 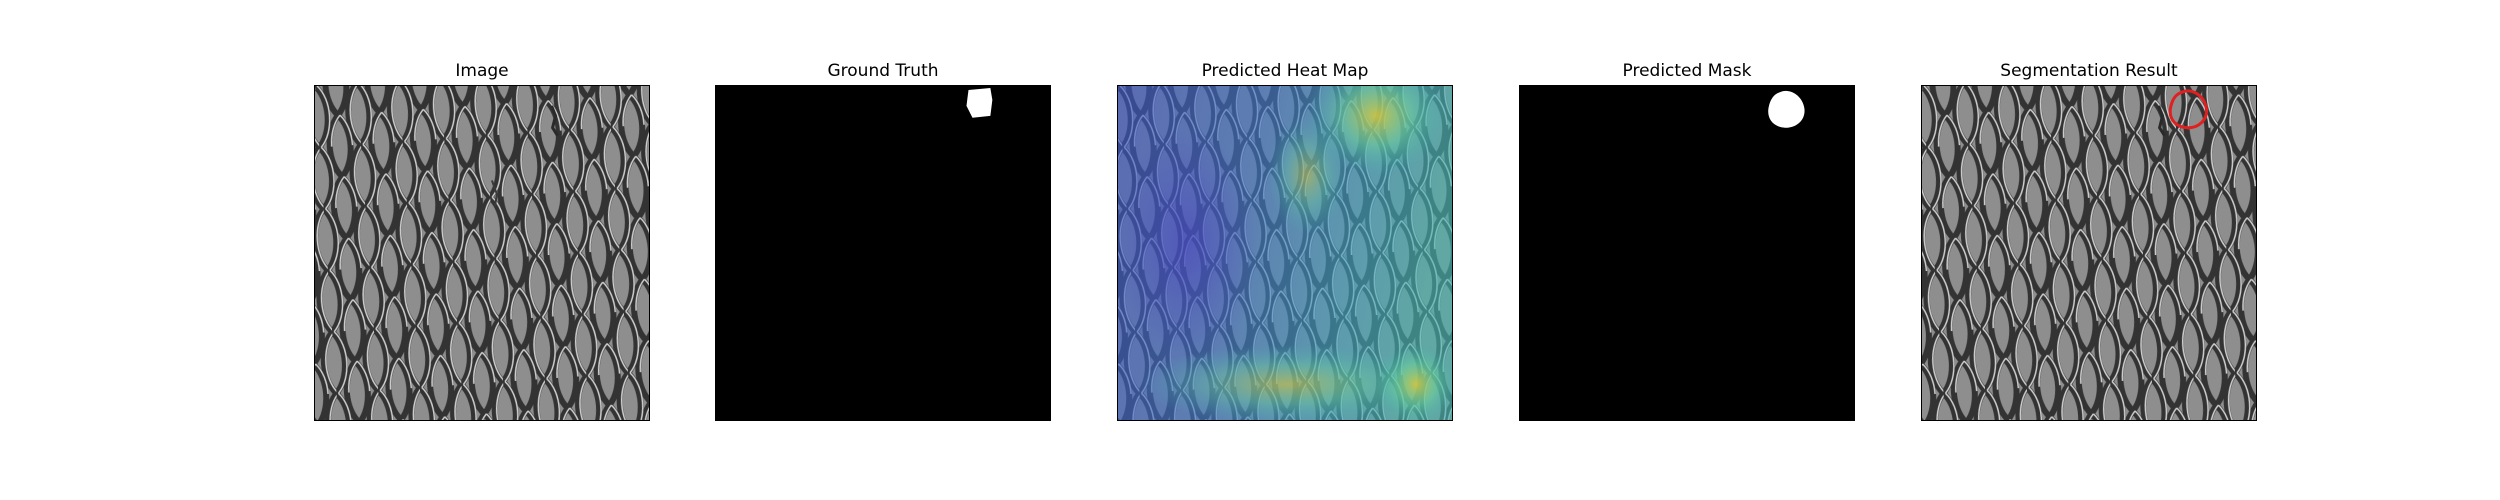 I want to click on panel-title: Predicted Heat Map, so click(x=1285, y=71).